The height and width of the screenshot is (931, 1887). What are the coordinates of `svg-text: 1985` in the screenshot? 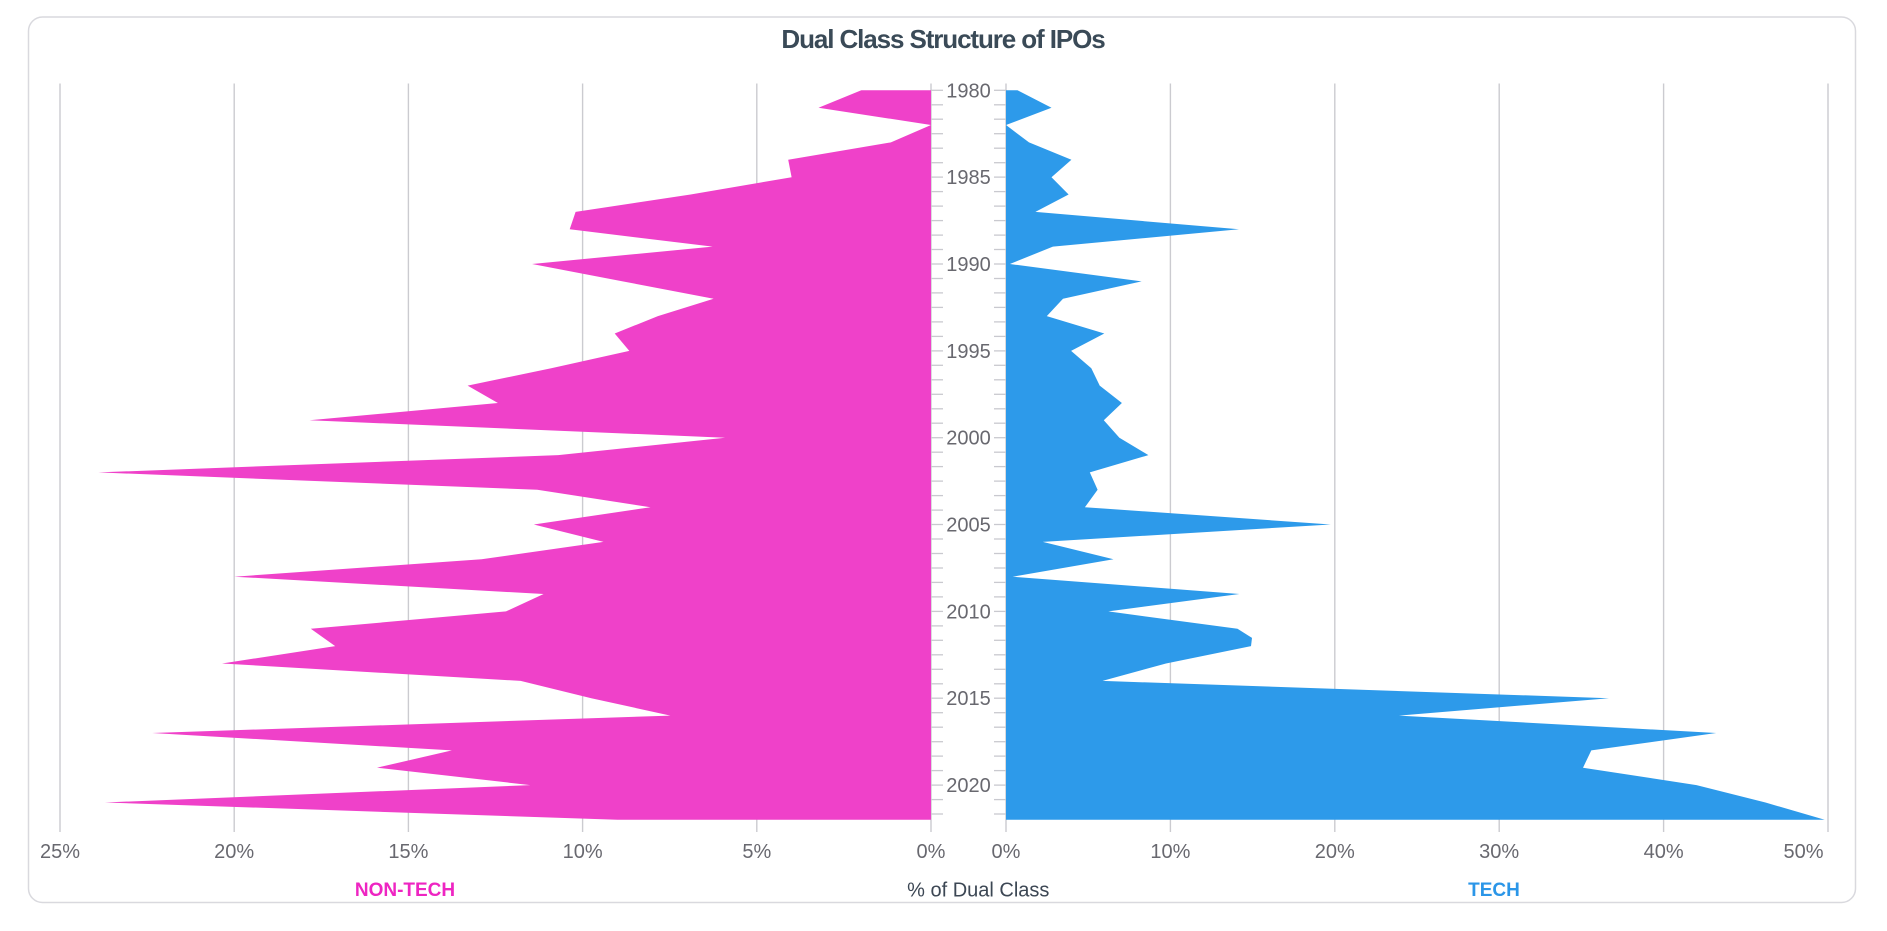 It's located at (968, 178).